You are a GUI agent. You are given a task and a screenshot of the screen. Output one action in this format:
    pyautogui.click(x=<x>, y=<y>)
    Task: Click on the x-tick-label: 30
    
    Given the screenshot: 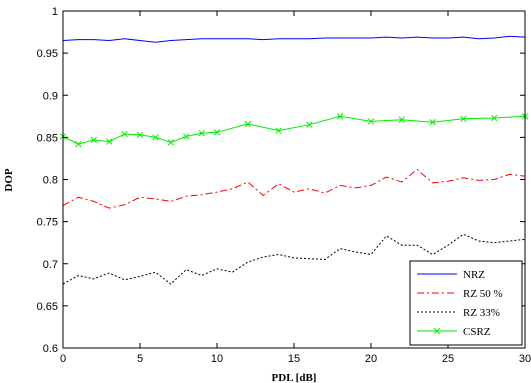 What is the action you would take?
    pyautogui.click(x=525, y=359)
    